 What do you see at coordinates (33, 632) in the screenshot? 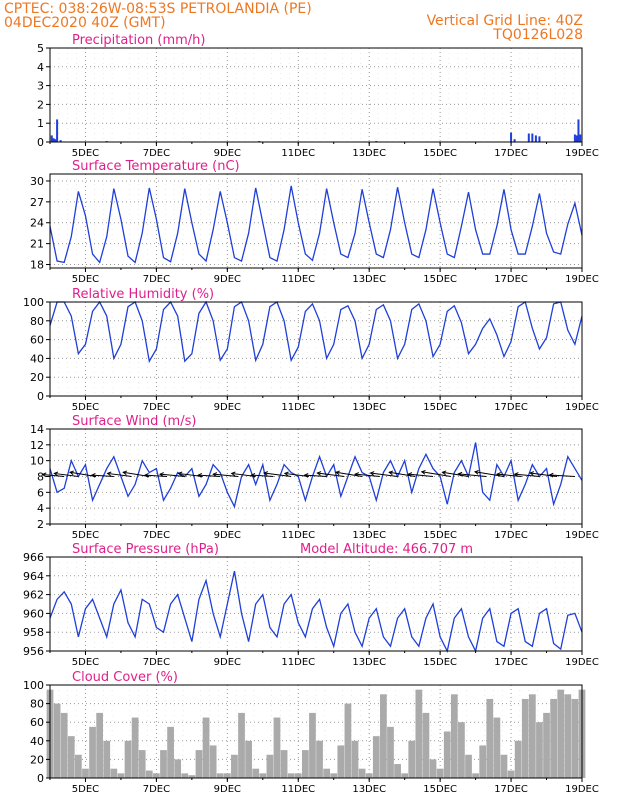
I see `y-tick-label: 958` at bounding box center [33, 632].